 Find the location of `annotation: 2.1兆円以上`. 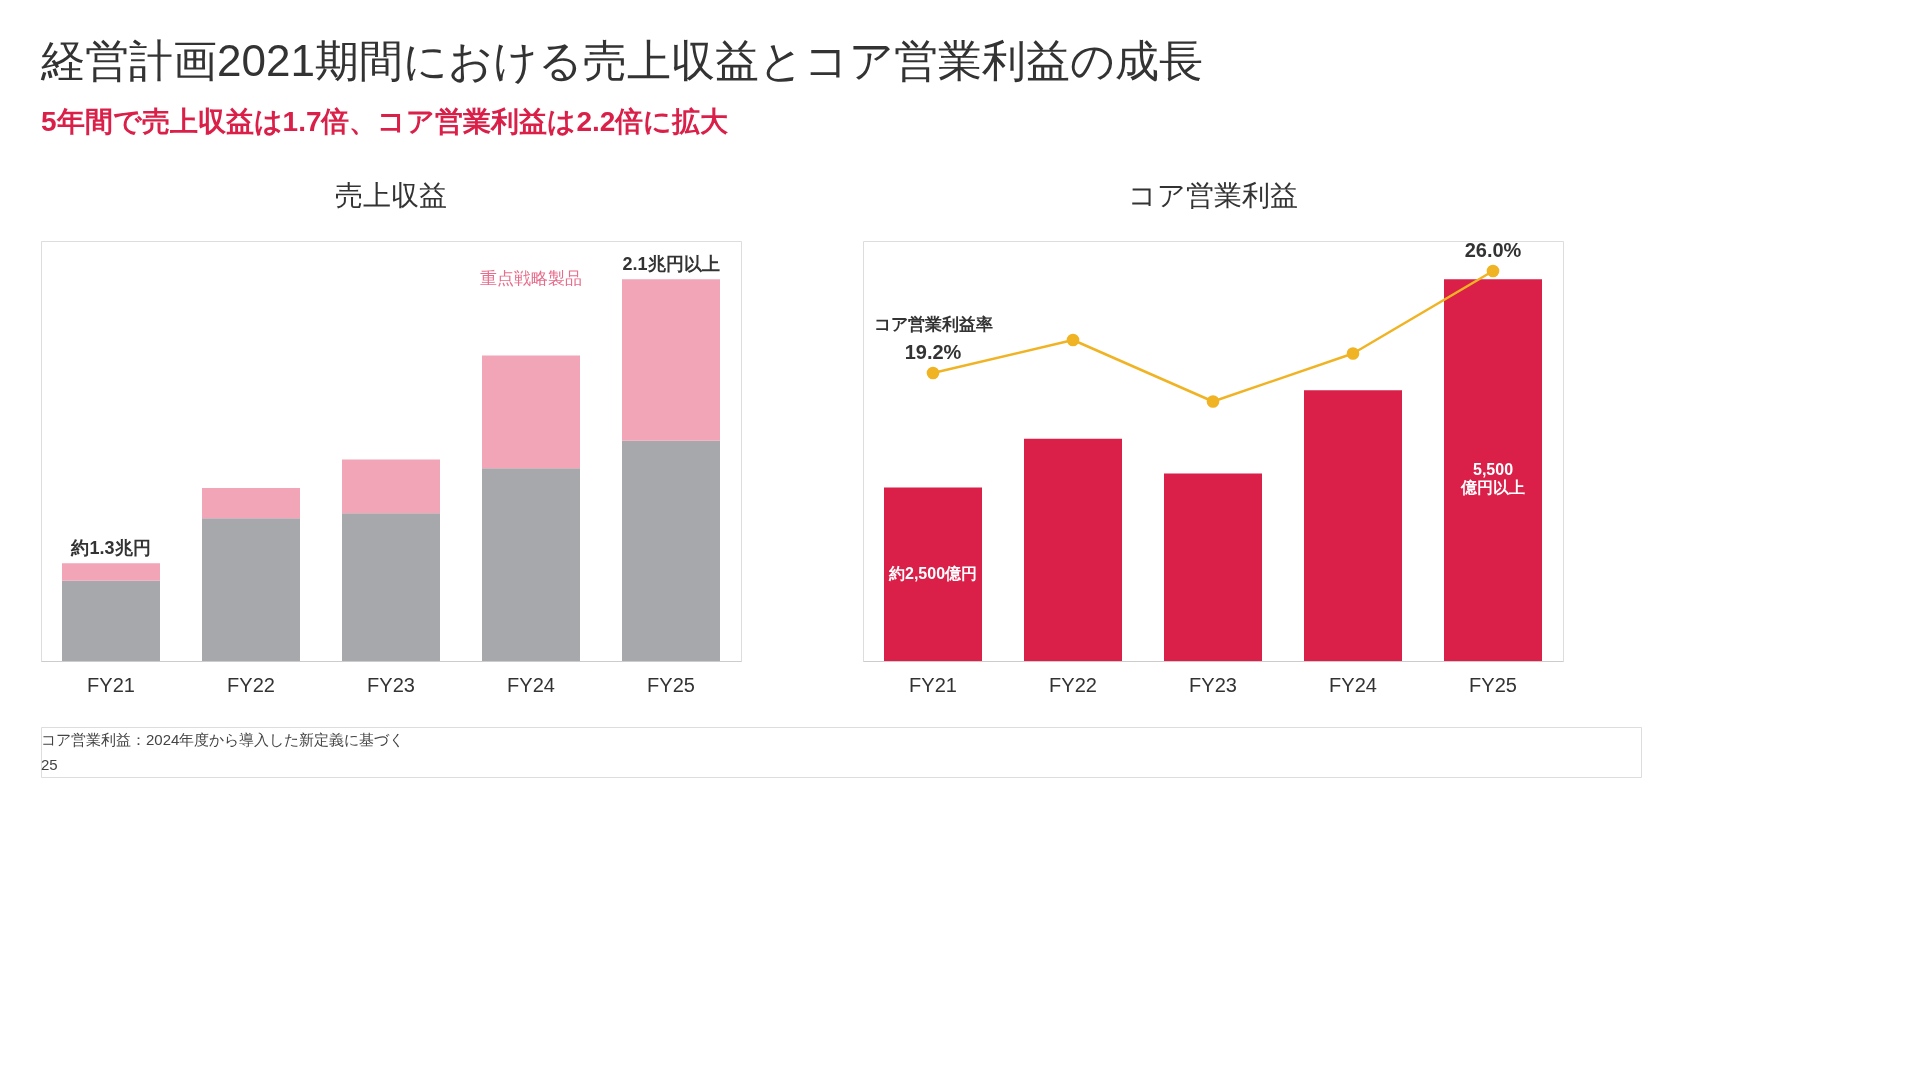

annotation: 2.1兆円以上 is located at coordinates (671, 264).